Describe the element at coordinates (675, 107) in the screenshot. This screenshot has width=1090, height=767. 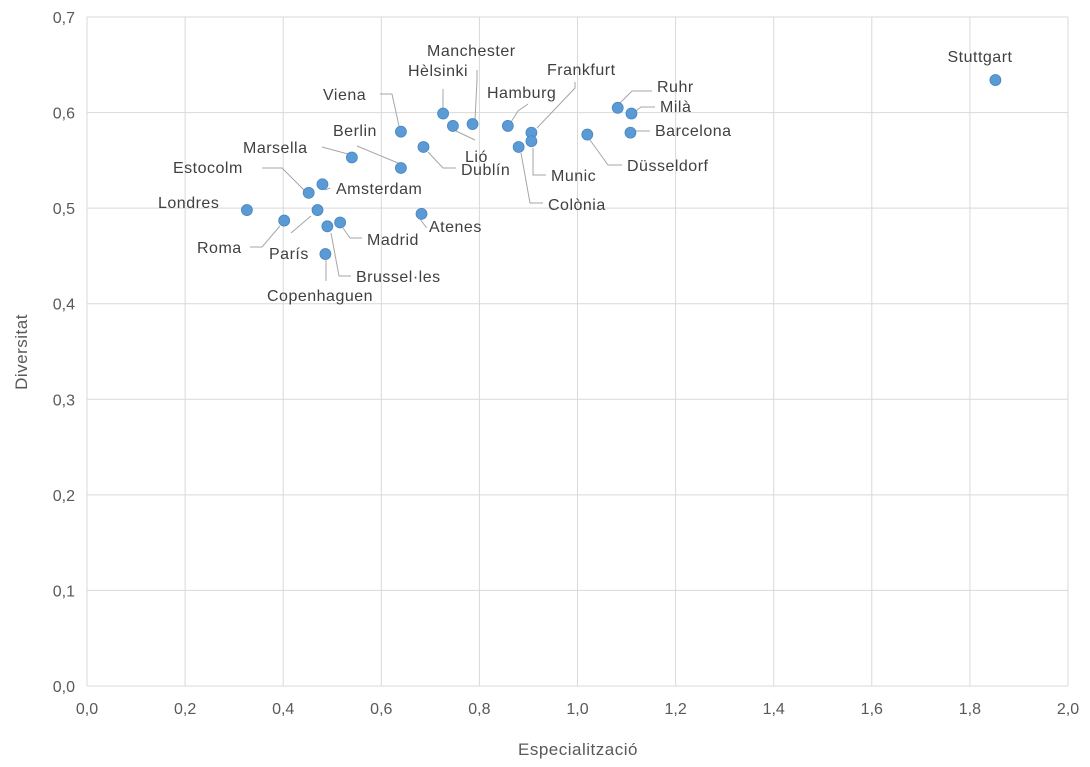
I see `point-label-mila: Milà` at that location.